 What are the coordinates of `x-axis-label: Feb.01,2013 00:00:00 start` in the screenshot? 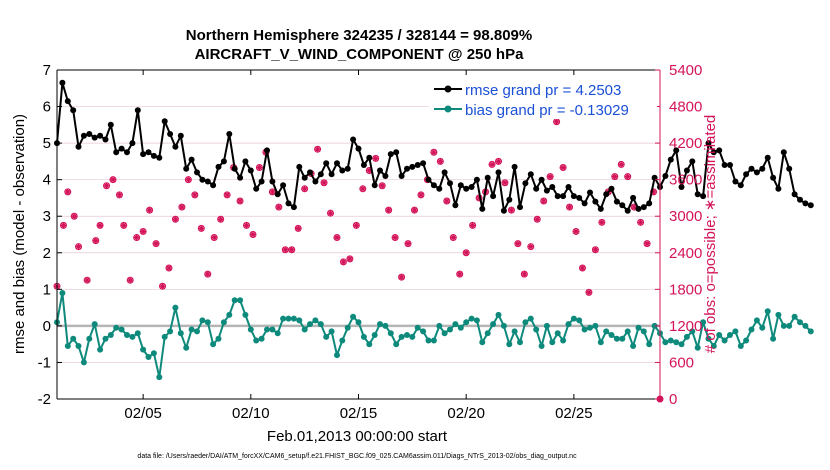 It's located at (357, 436).